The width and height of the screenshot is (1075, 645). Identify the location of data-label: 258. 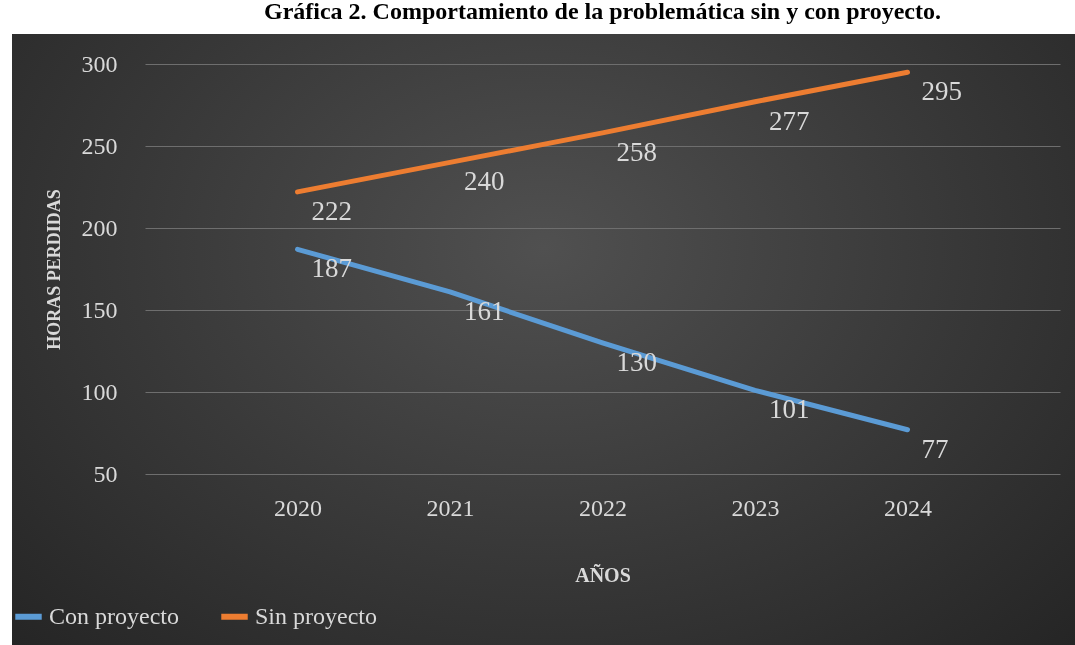
(636, 151).